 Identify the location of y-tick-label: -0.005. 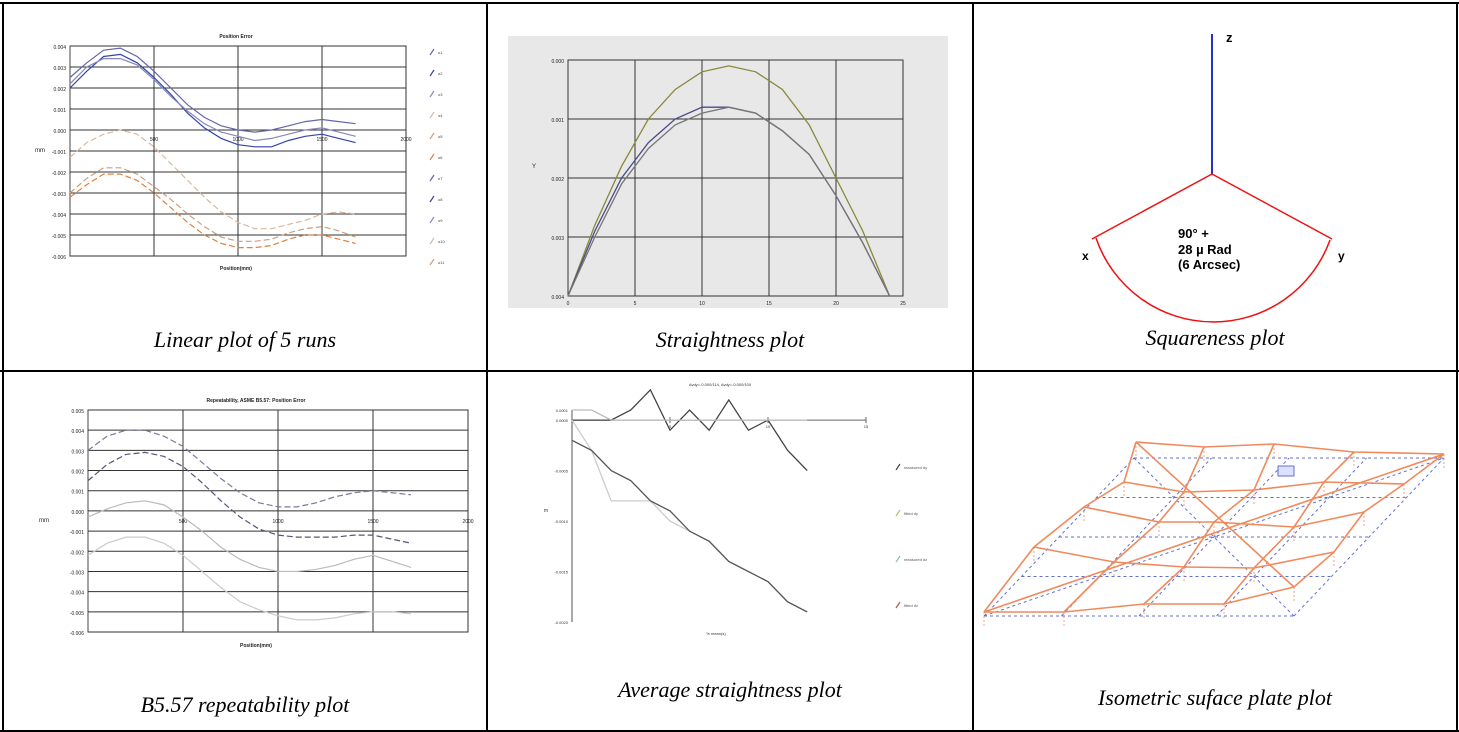
(77, 614).